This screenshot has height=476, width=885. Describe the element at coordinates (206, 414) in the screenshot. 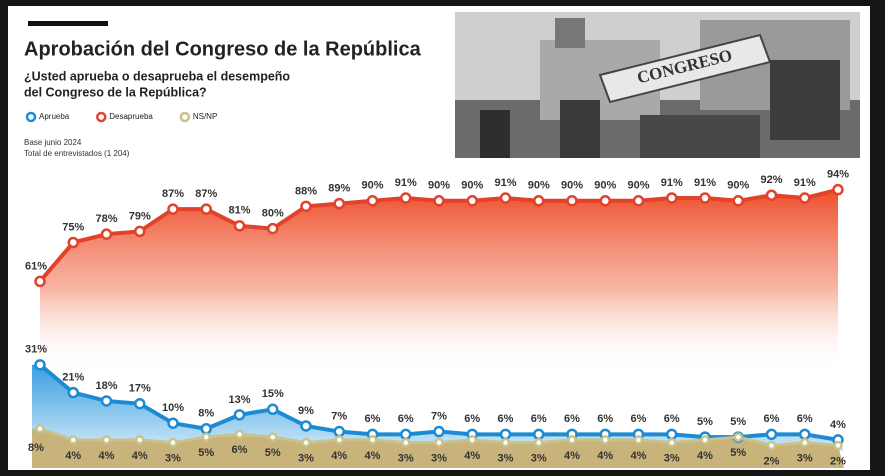

I see `value-label: 8%` at that location.